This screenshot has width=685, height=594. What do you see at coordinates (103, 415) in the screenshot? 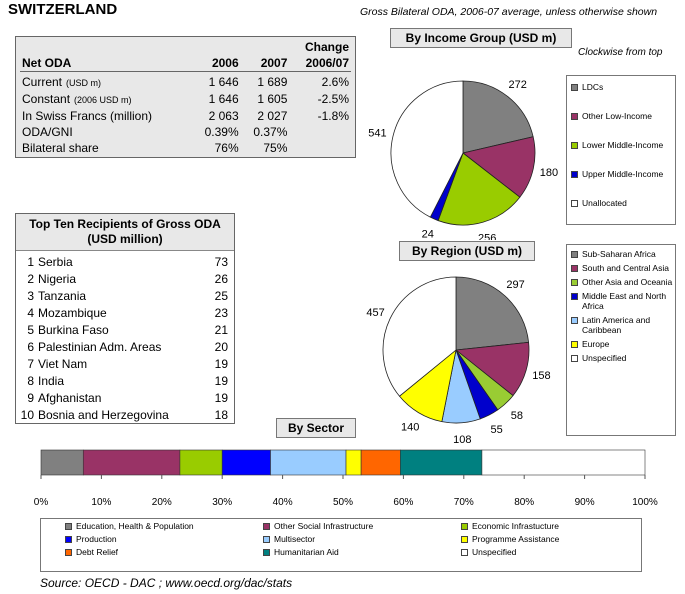
I see `recipient-name: Bosnia and Herzegovina` at bounding box center [103, 415].